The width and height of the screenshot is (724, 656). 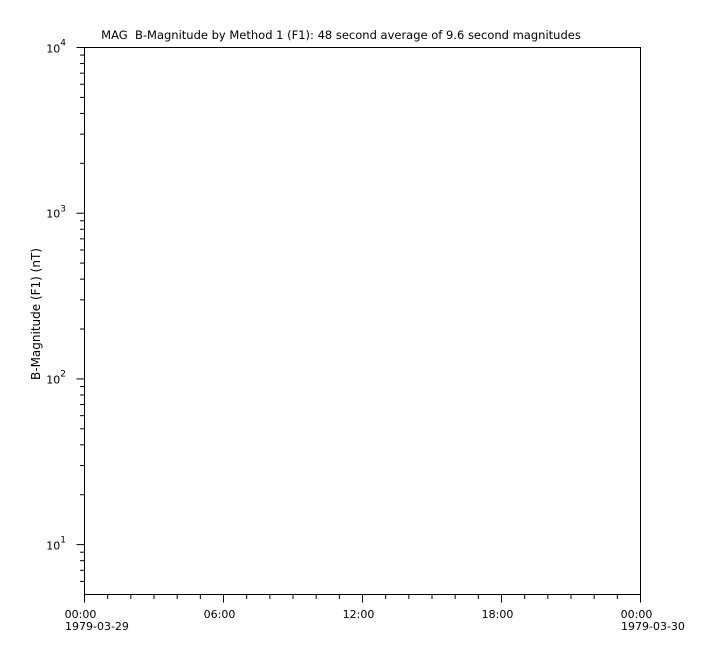 I want to click on x-axis-end-date: 1979-03-30, so click(x=653, y=626).